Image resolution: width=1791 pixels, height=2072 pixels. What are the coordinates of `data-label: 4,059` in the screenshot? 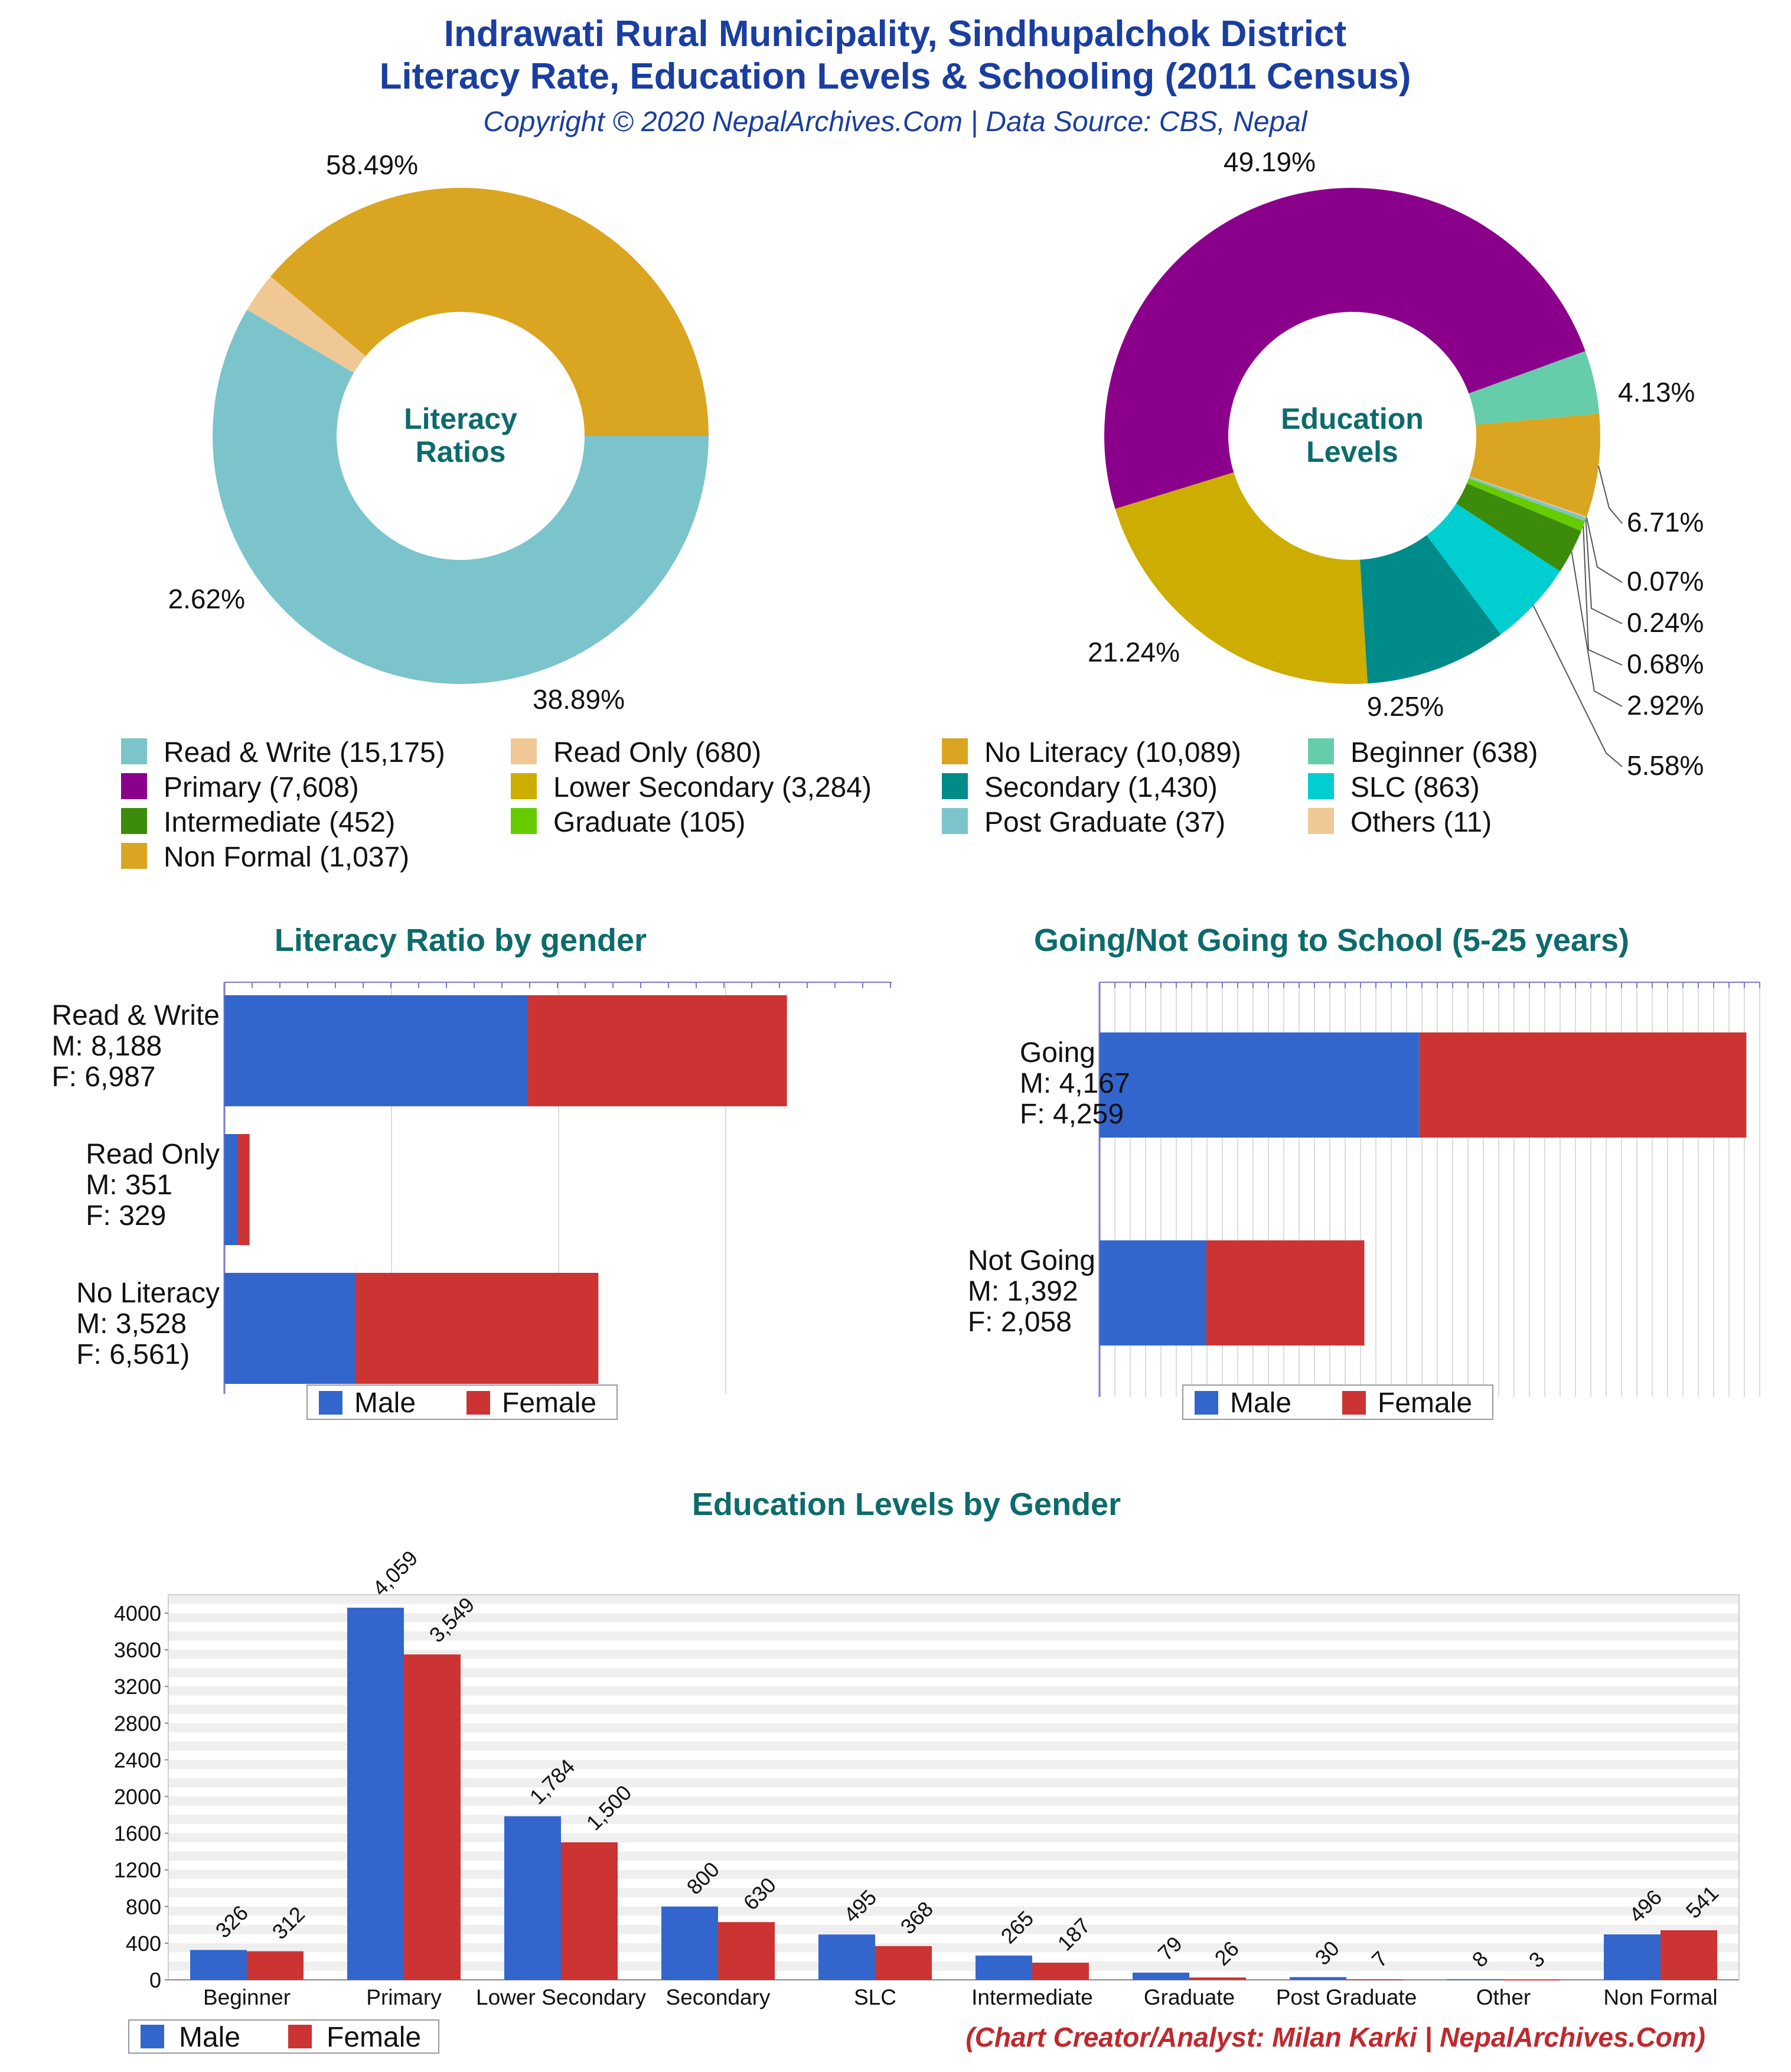 It's located at (395, 1573).